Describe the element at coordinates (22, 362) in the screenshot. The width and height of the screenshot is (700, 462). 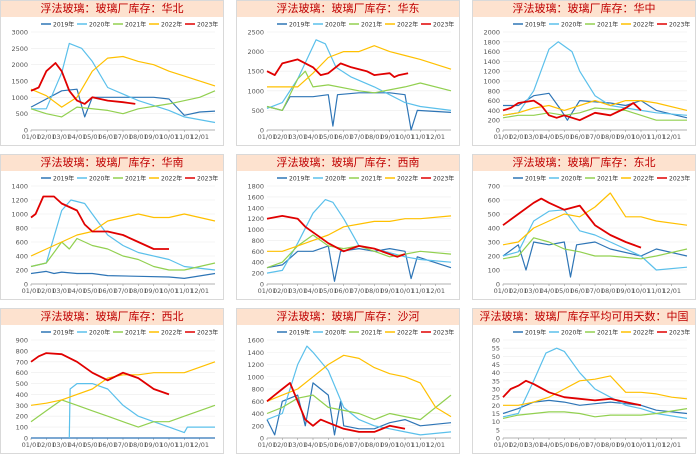
I see `y-tick-label: 700` at that location.